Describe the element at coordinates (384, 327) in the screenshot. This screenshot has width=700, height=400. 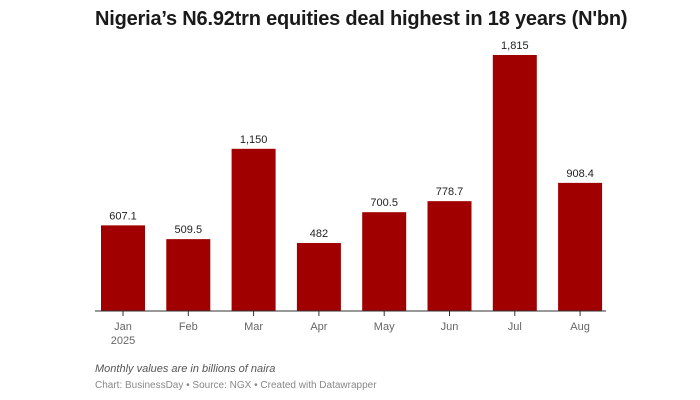
I see `x-tick-label: May` at that location.